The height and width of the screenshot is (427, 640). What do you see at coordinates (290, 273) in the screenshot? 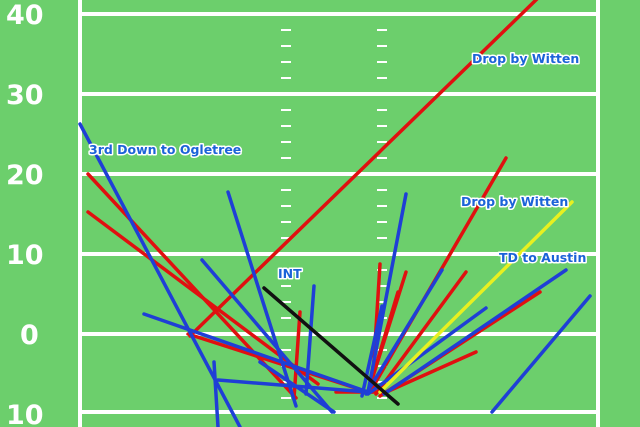
I see `annotation-int: INT` at bounding box center [290, 273].